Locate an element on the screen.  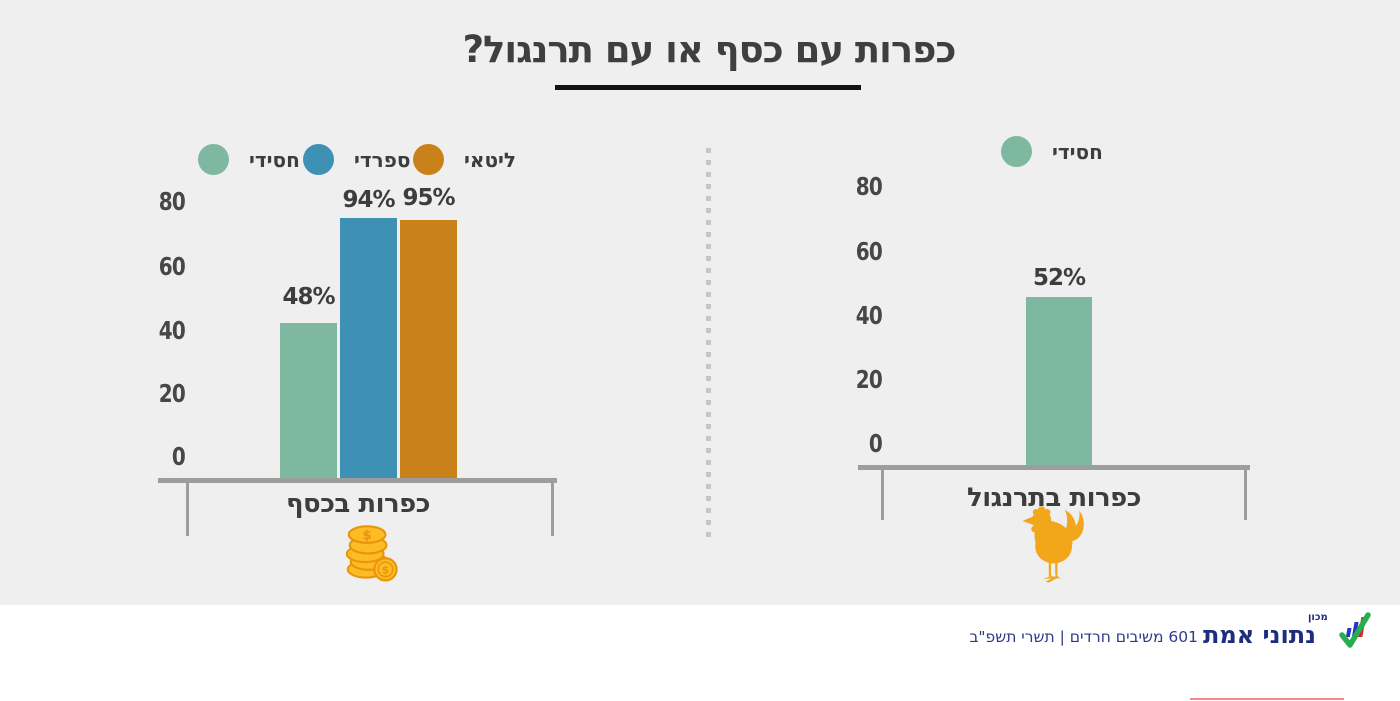
bar-money-ספרדי is located at coordinates (368, 348).